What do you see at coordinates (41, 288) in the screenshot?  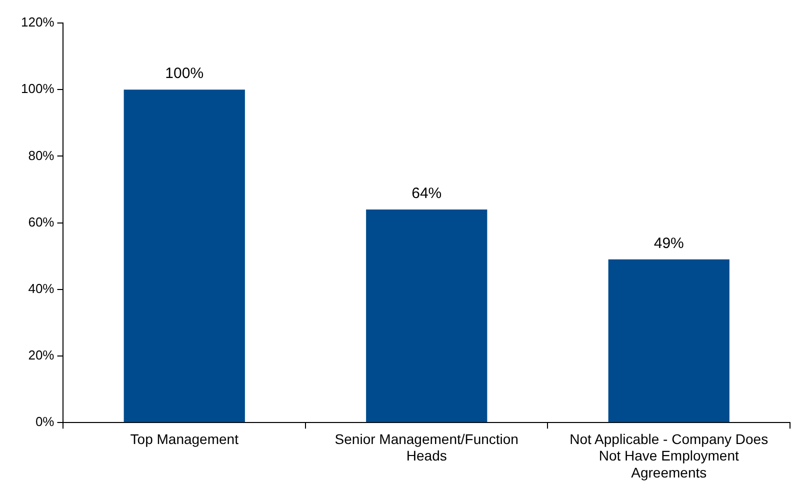 I see `y-tick-label: 40%` at bounding box center [41, 288].